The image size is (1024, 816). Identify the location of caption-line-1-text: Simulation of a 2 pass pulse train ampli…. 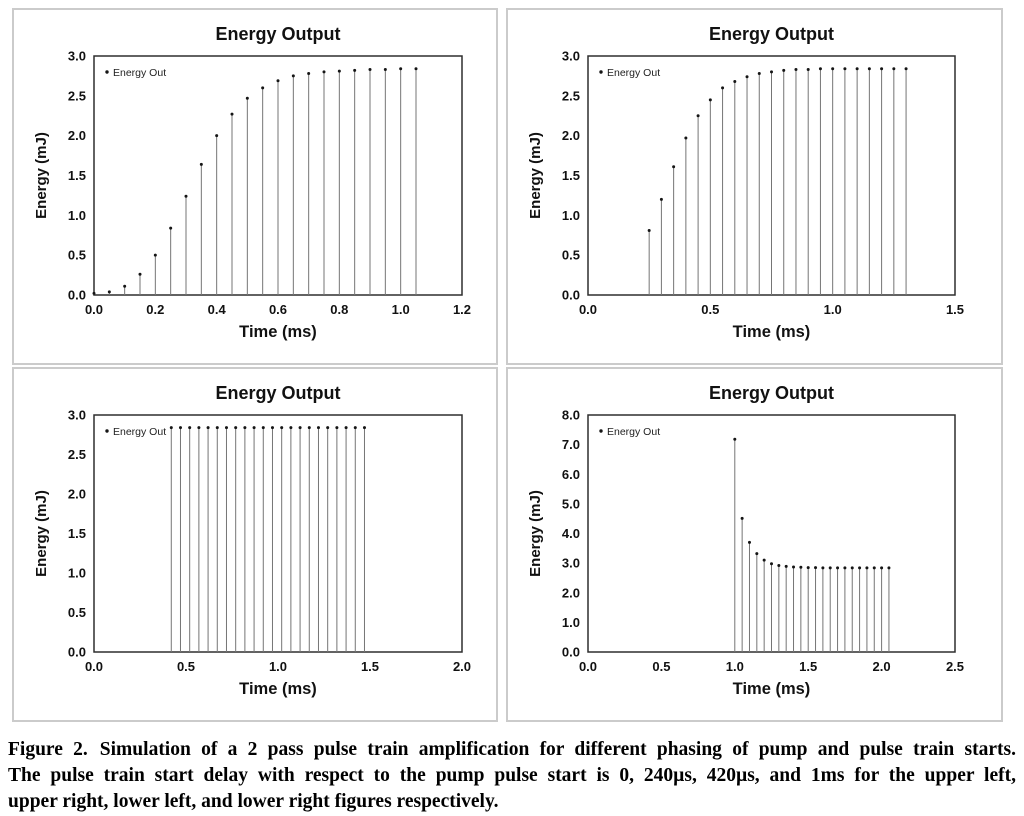
(557, 749).